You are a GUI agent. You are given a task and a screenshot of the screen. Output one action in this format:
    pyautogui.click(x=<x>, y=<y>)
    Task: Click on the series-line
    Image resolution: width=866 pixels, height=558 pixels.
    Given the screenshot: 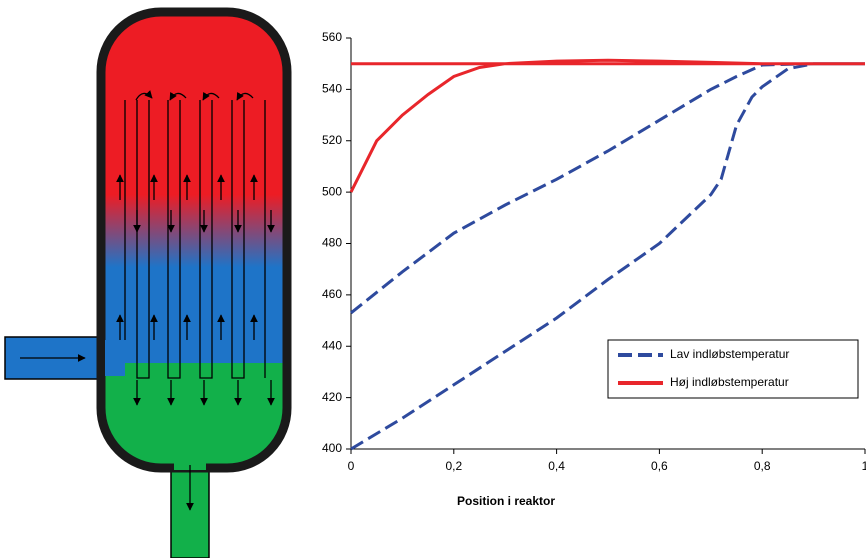 What is the action you would take?
    pyautogui.click(x=607, y=125)
    